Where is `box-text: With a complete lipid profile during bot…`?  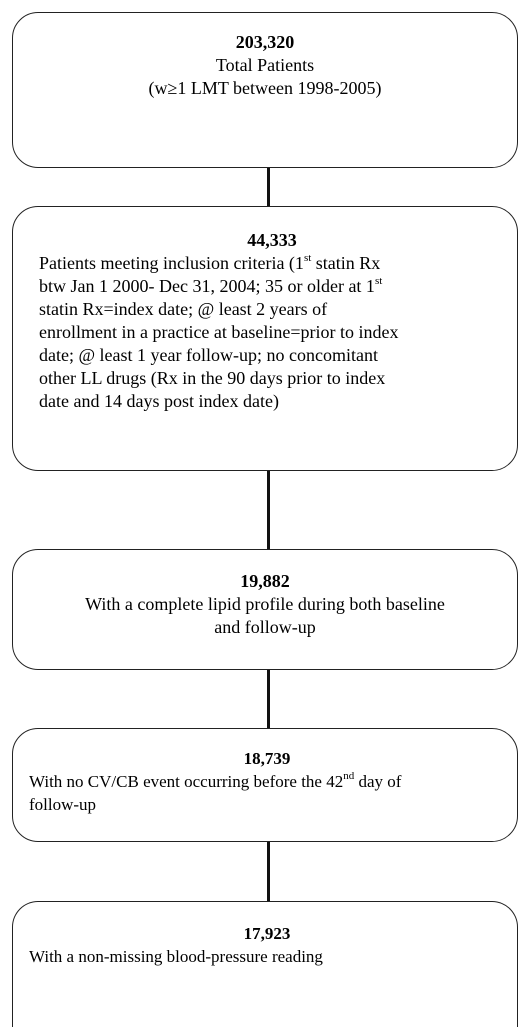
box-text: With a complete lipid profile during bot… is located at coordinates (265, 616).